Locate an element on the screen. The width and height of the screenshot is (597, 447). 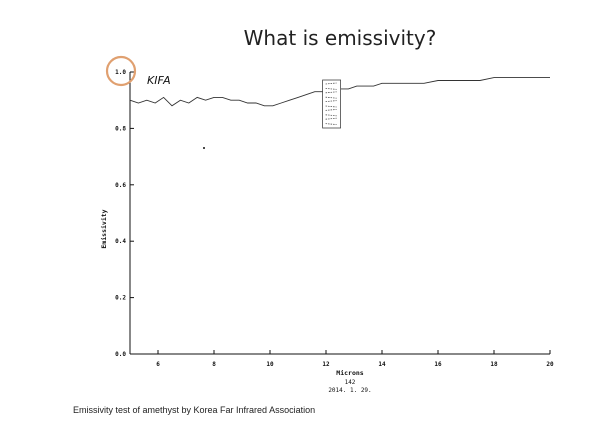
y-tick-label: 1.0 is located at coordinates (120, 72).